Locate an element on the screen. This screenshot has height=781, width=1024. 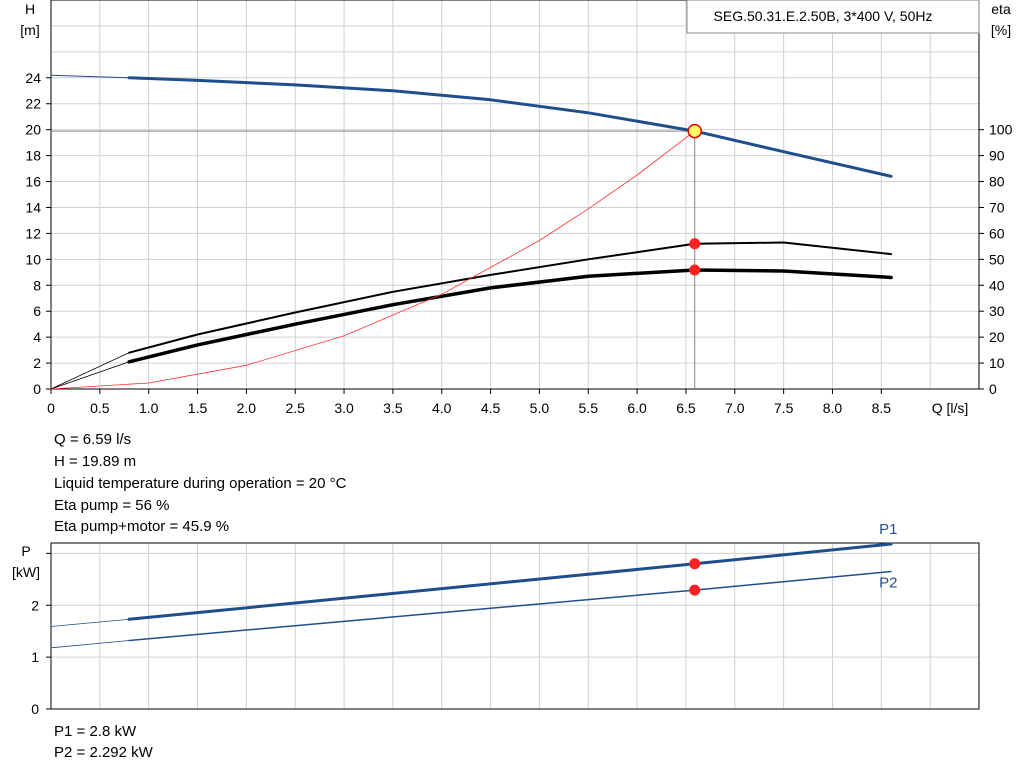
x-tick-label: 7.0 is located at coordinates (735, 408).